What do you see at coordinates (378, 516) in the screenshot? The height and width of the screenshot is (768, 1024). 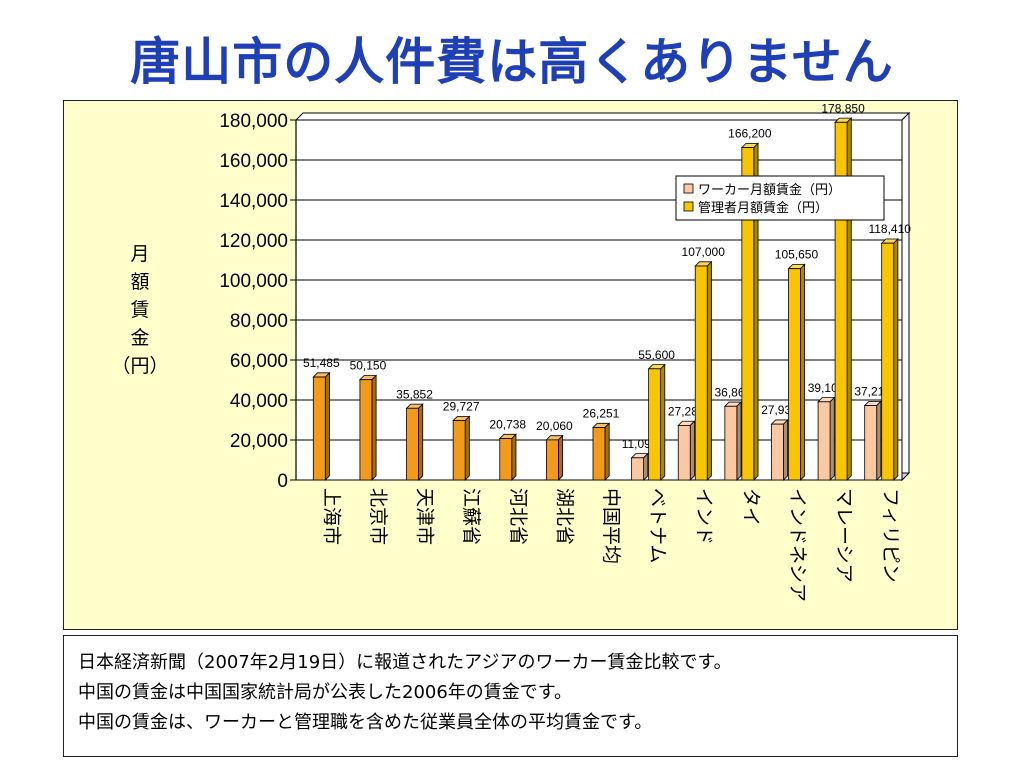 I see `x-category-label: 北京市` at bounding box center [378, 516].